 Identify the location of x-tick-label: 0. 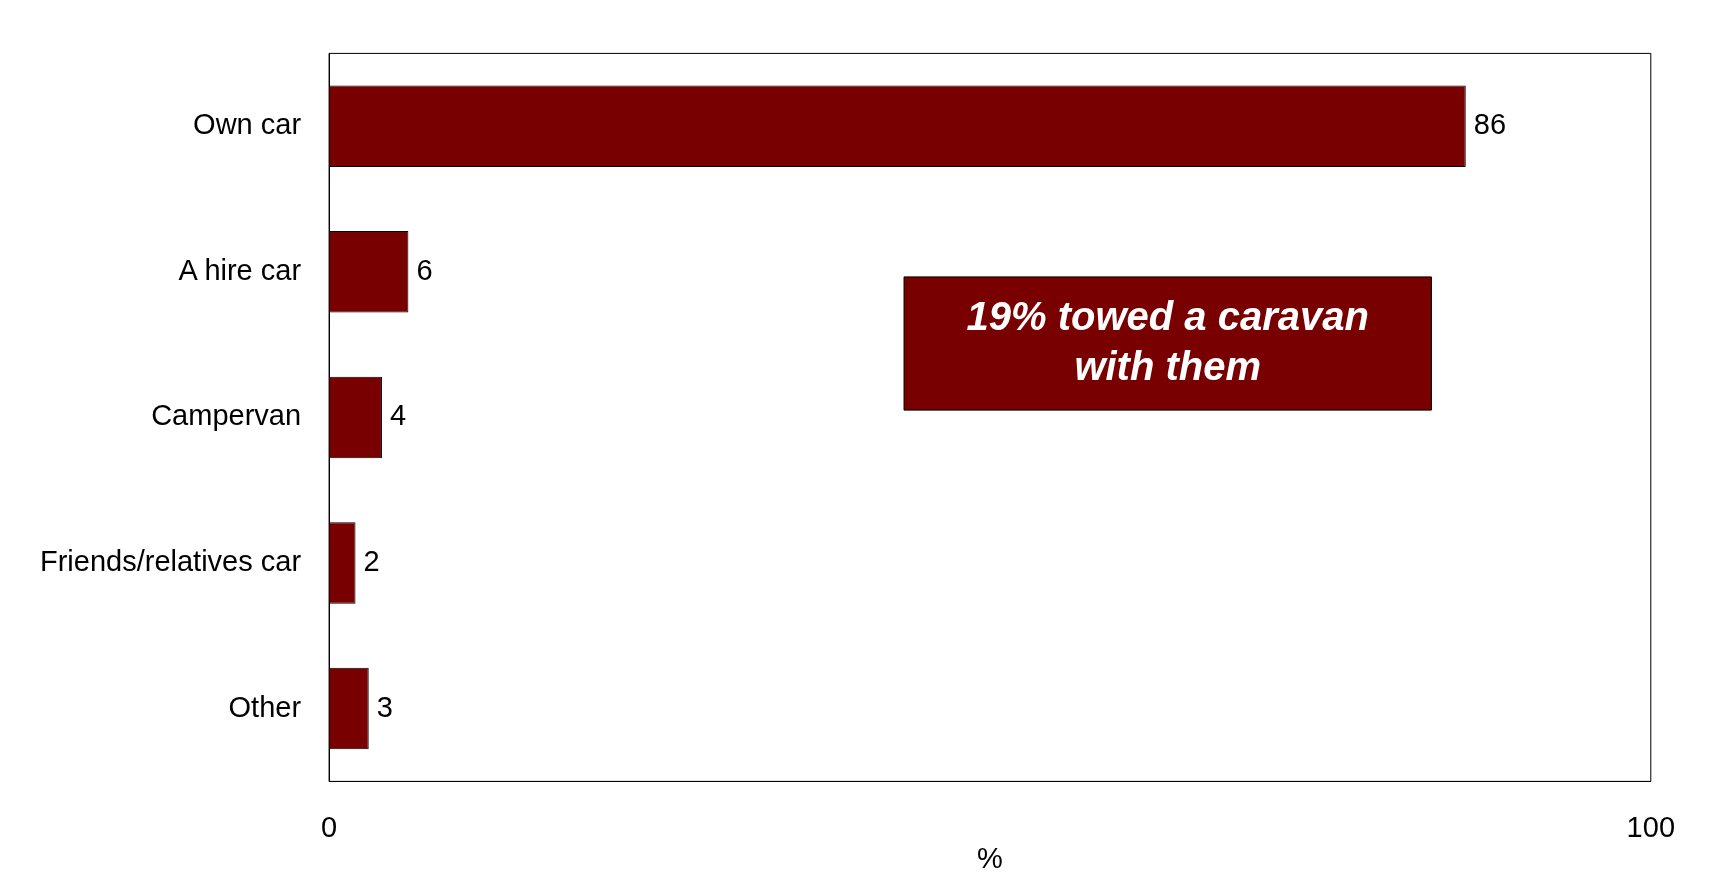
(329, 826).